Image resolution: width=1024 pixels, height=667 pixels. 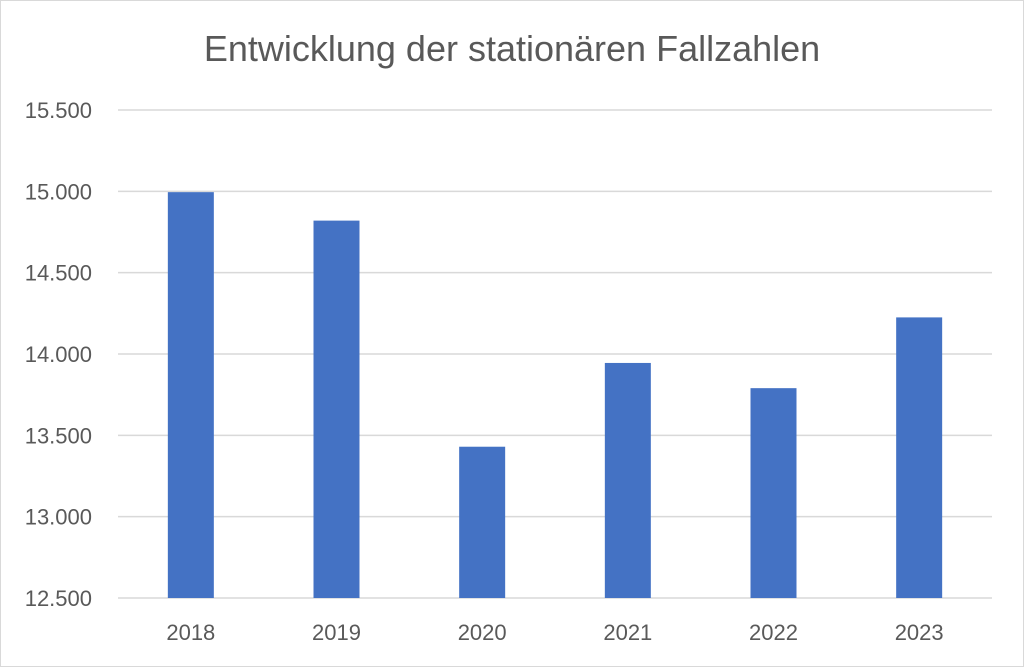 I want to click on chart-title: Entwicklung der stationären Fallzahlen, so click(x=512, y=48).